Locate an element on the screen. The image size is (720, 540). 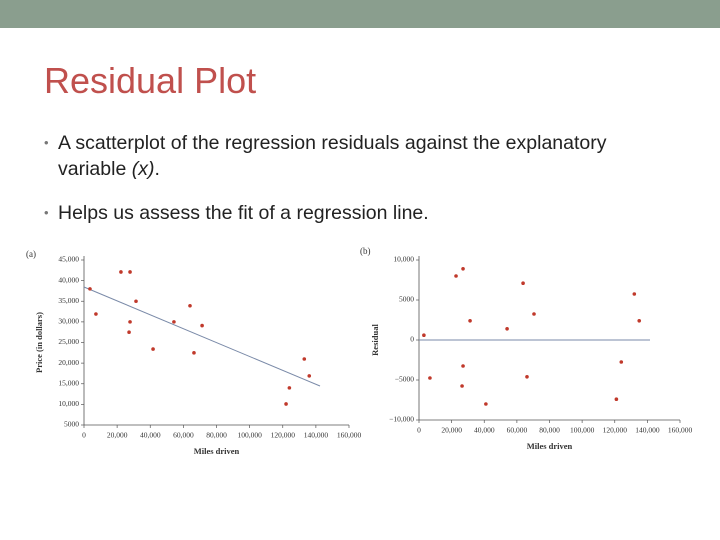
y-tick-label: 25,000 is located at coordinates (68, 341).